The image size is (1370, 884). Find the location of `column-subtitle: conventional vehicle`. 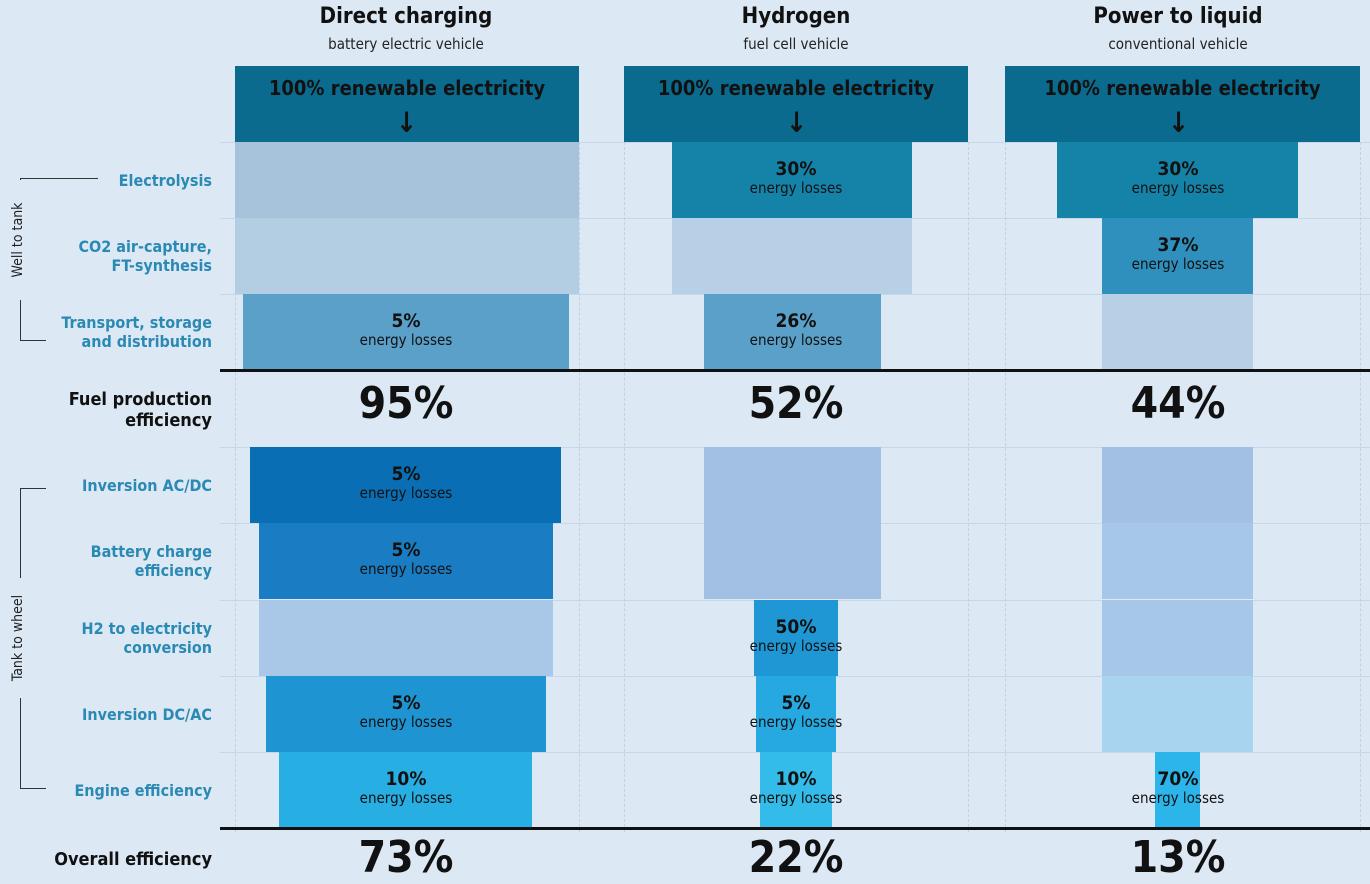

column-subtitle: conventional vehicle is located at coordinates (1178, 44).